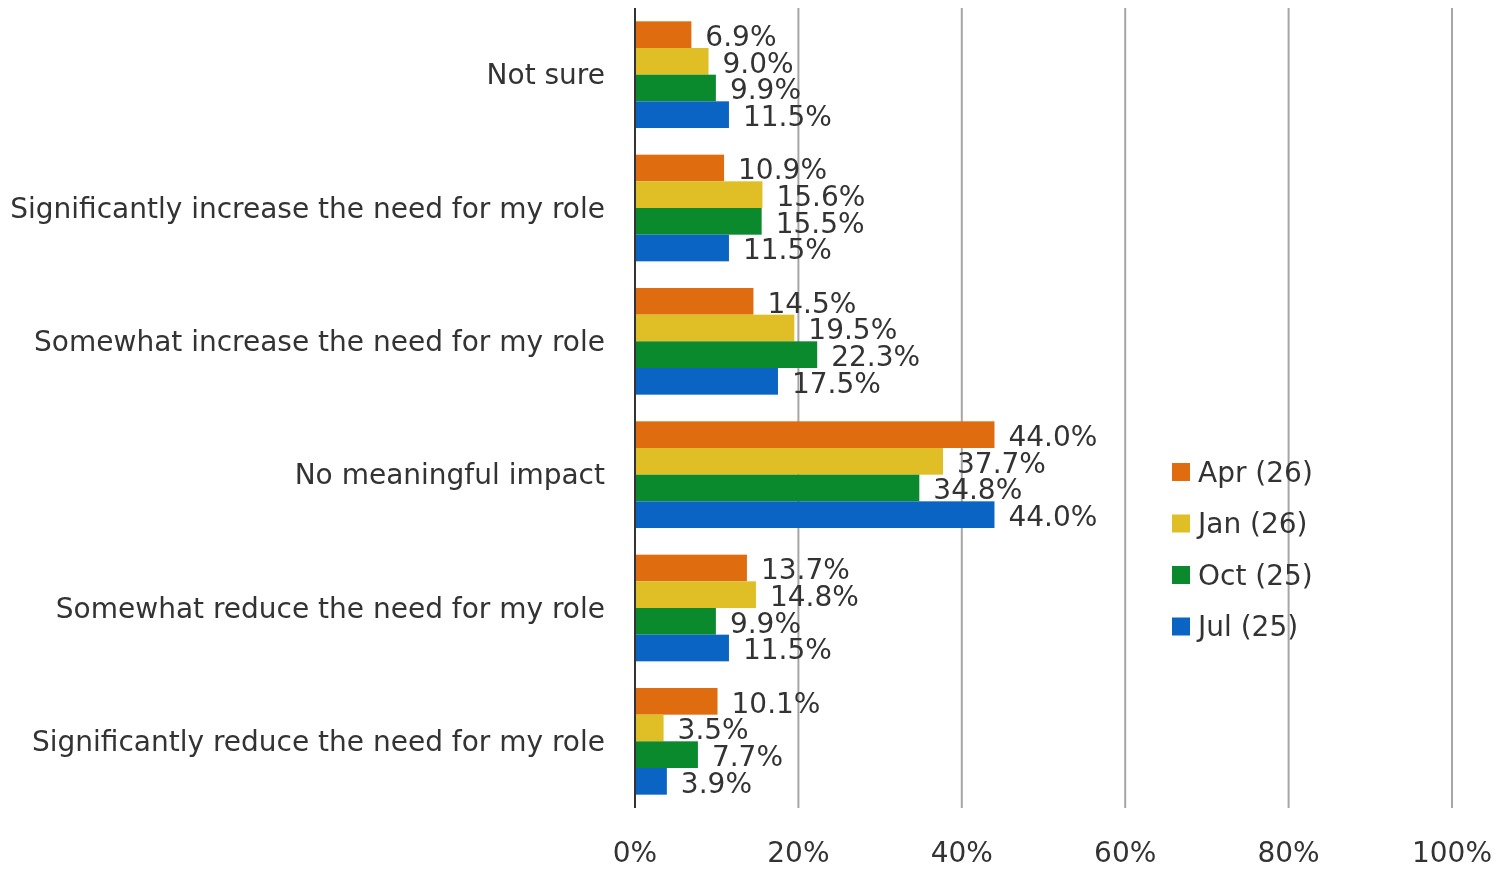 This screenshot has width=1512, height=869. I want to click on x-tick-label: 20%, so click(798, 852).